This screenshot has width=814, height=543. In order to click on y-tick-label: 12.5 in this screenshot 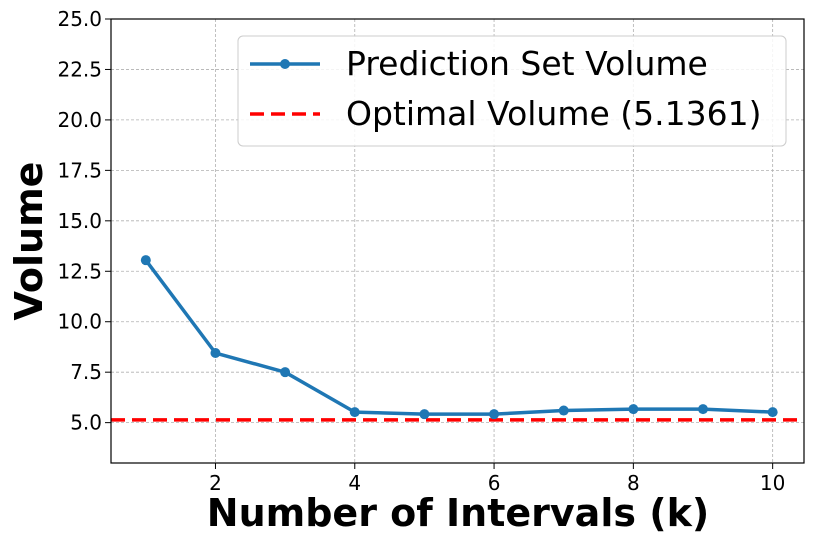, I will do `click(79, 271)`.